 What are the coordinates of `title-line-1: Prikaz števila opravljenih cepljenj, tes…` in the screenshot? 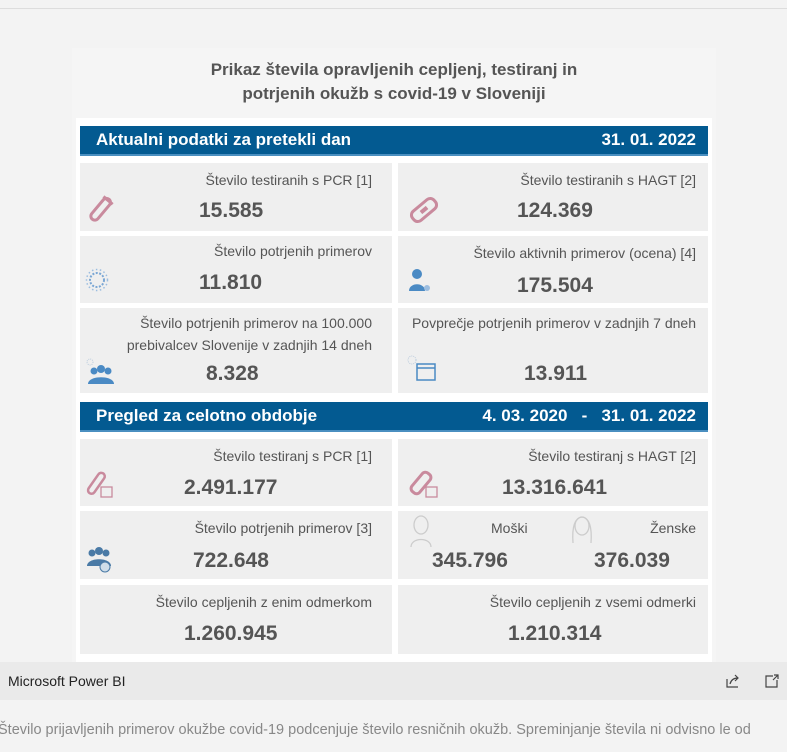 It's located at (394, 69).